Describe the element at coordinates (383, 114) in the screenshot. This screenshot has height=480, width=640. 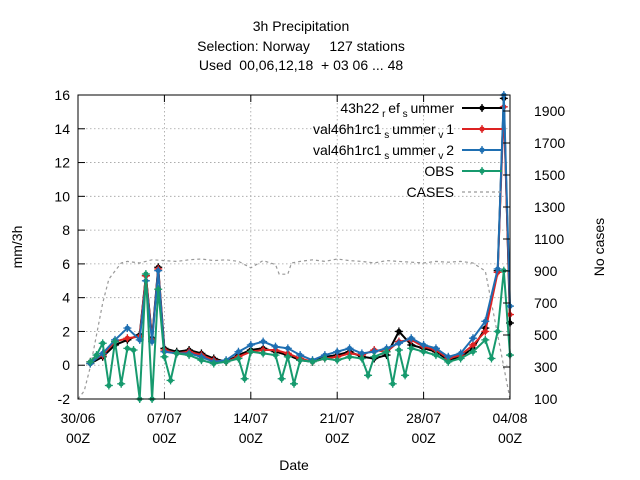
I see `legend-text-part: r` at that location.